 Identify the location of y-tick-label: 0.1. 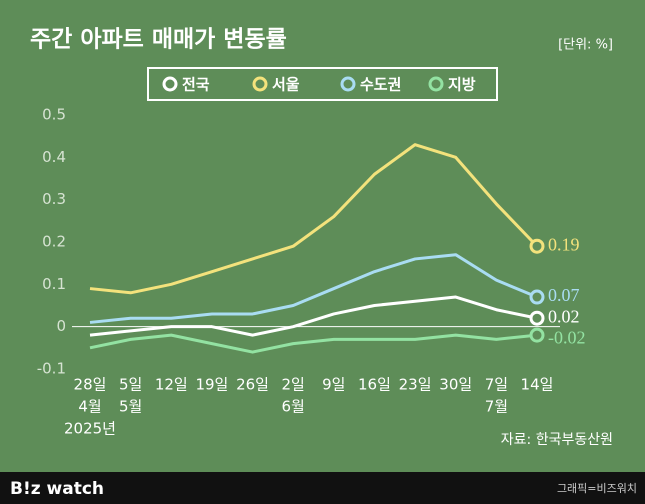
(54, 284).